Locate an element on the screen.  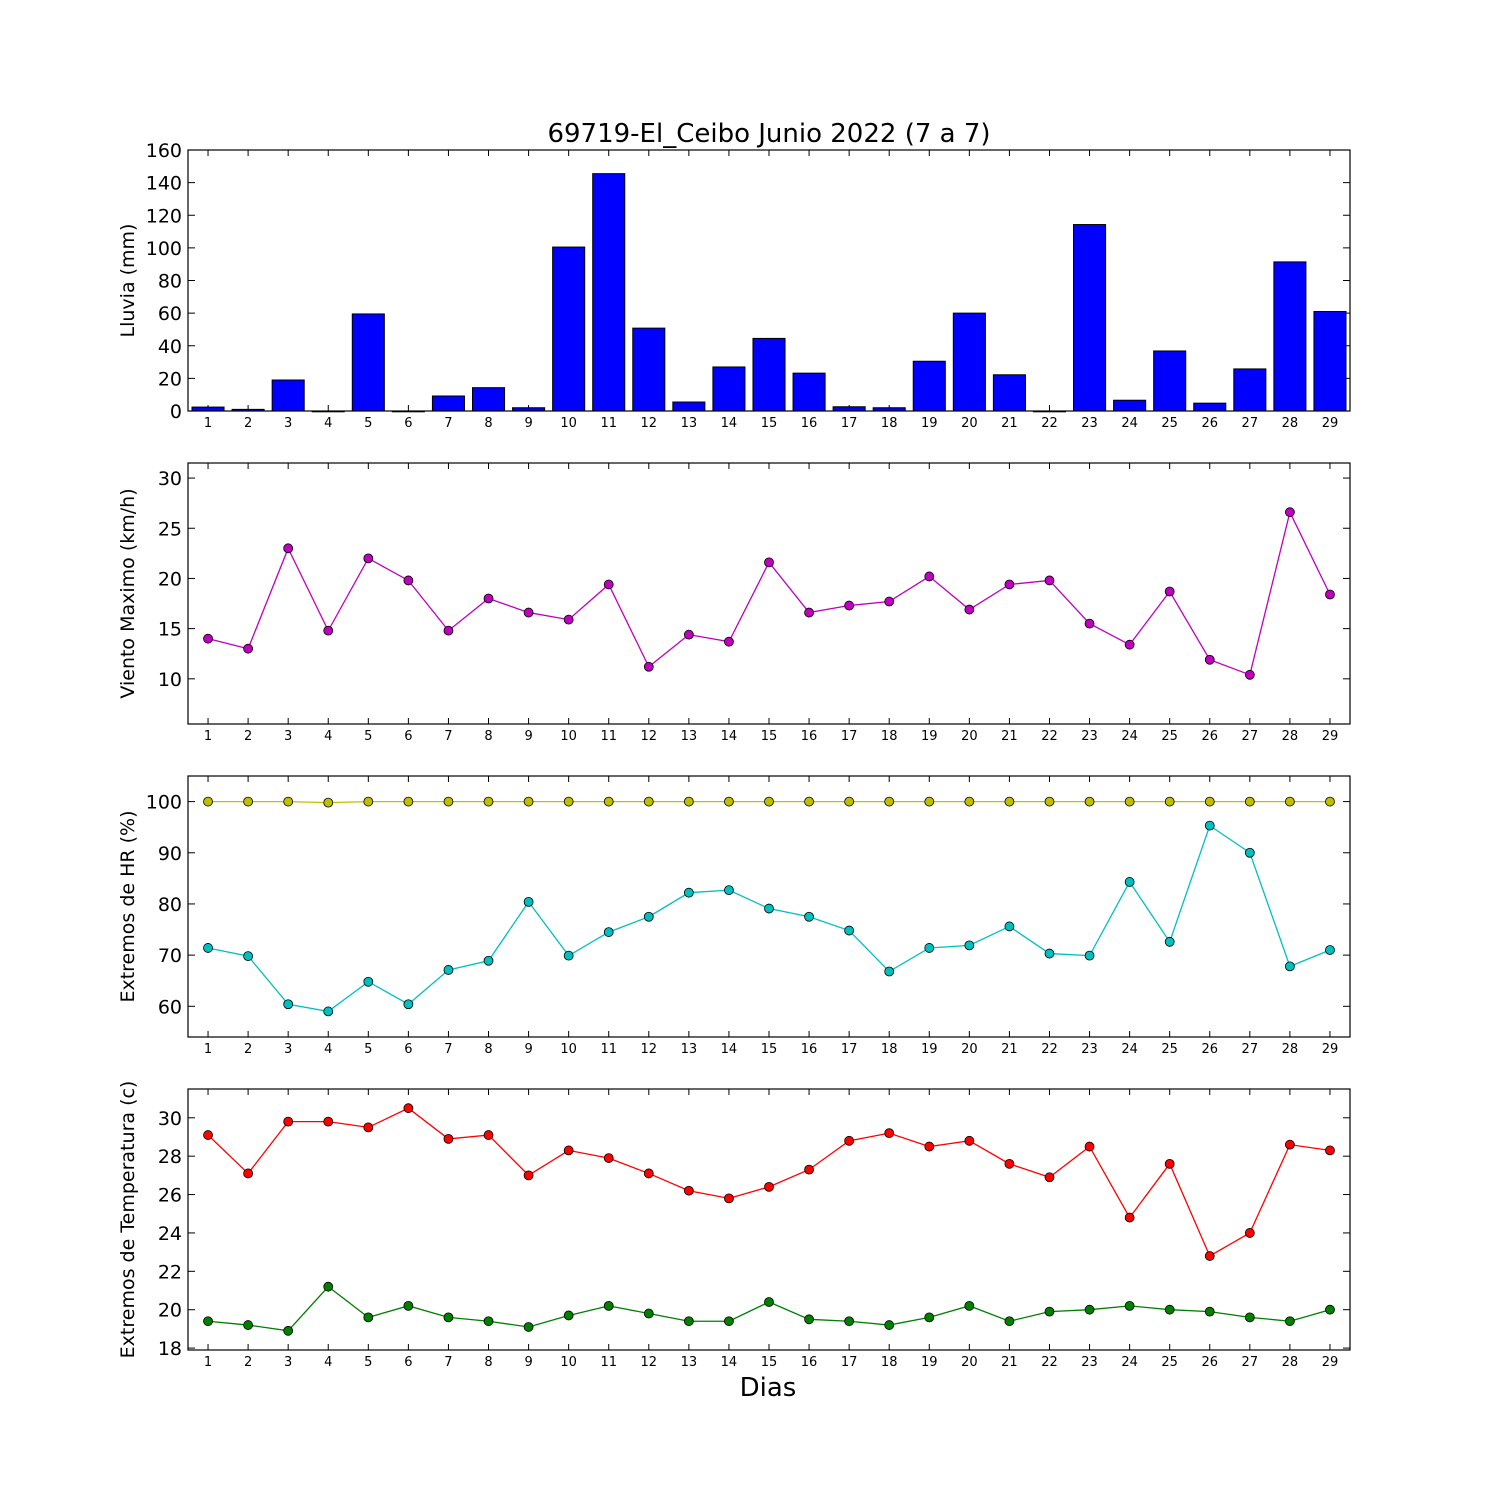
y-tick-label: 24 is located at coordinates (170, 1234).